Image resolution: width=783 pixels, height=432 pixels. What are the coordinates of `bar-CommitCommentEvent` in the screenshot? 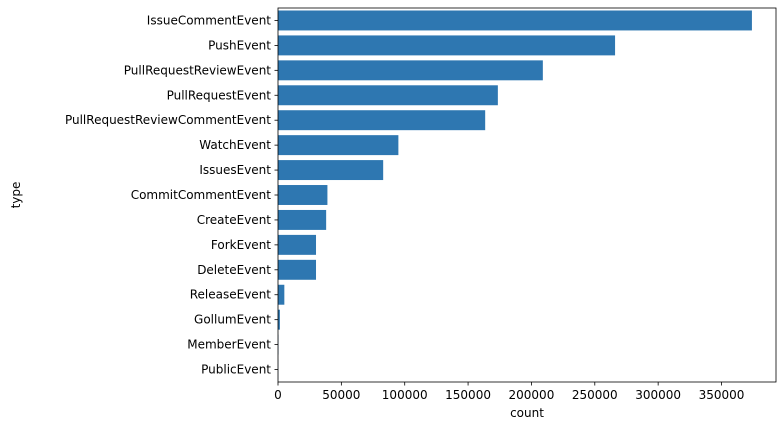 It's located at (303, 195).